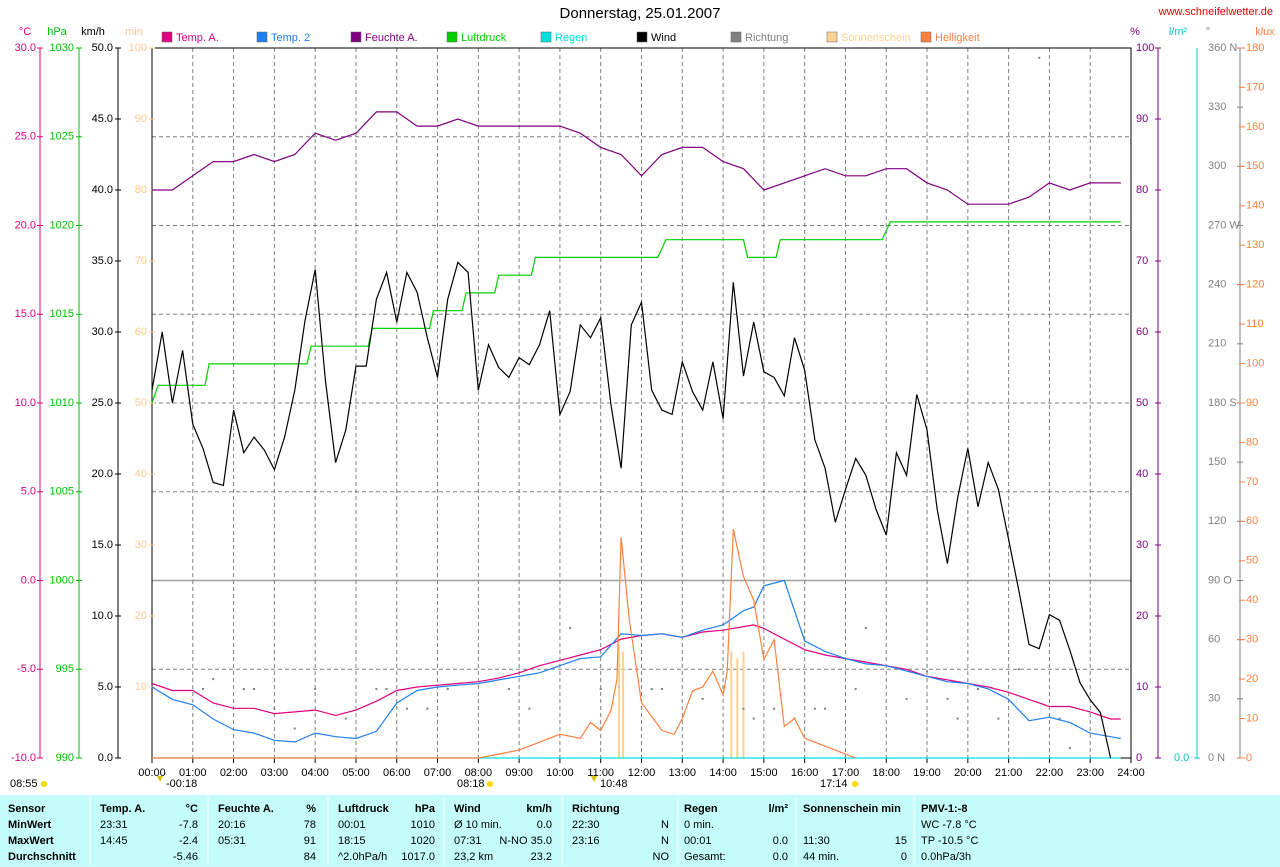  Describe the element at coordinates (352, 841) in the screenshot. I see `table-cell: 18:15` at that location.